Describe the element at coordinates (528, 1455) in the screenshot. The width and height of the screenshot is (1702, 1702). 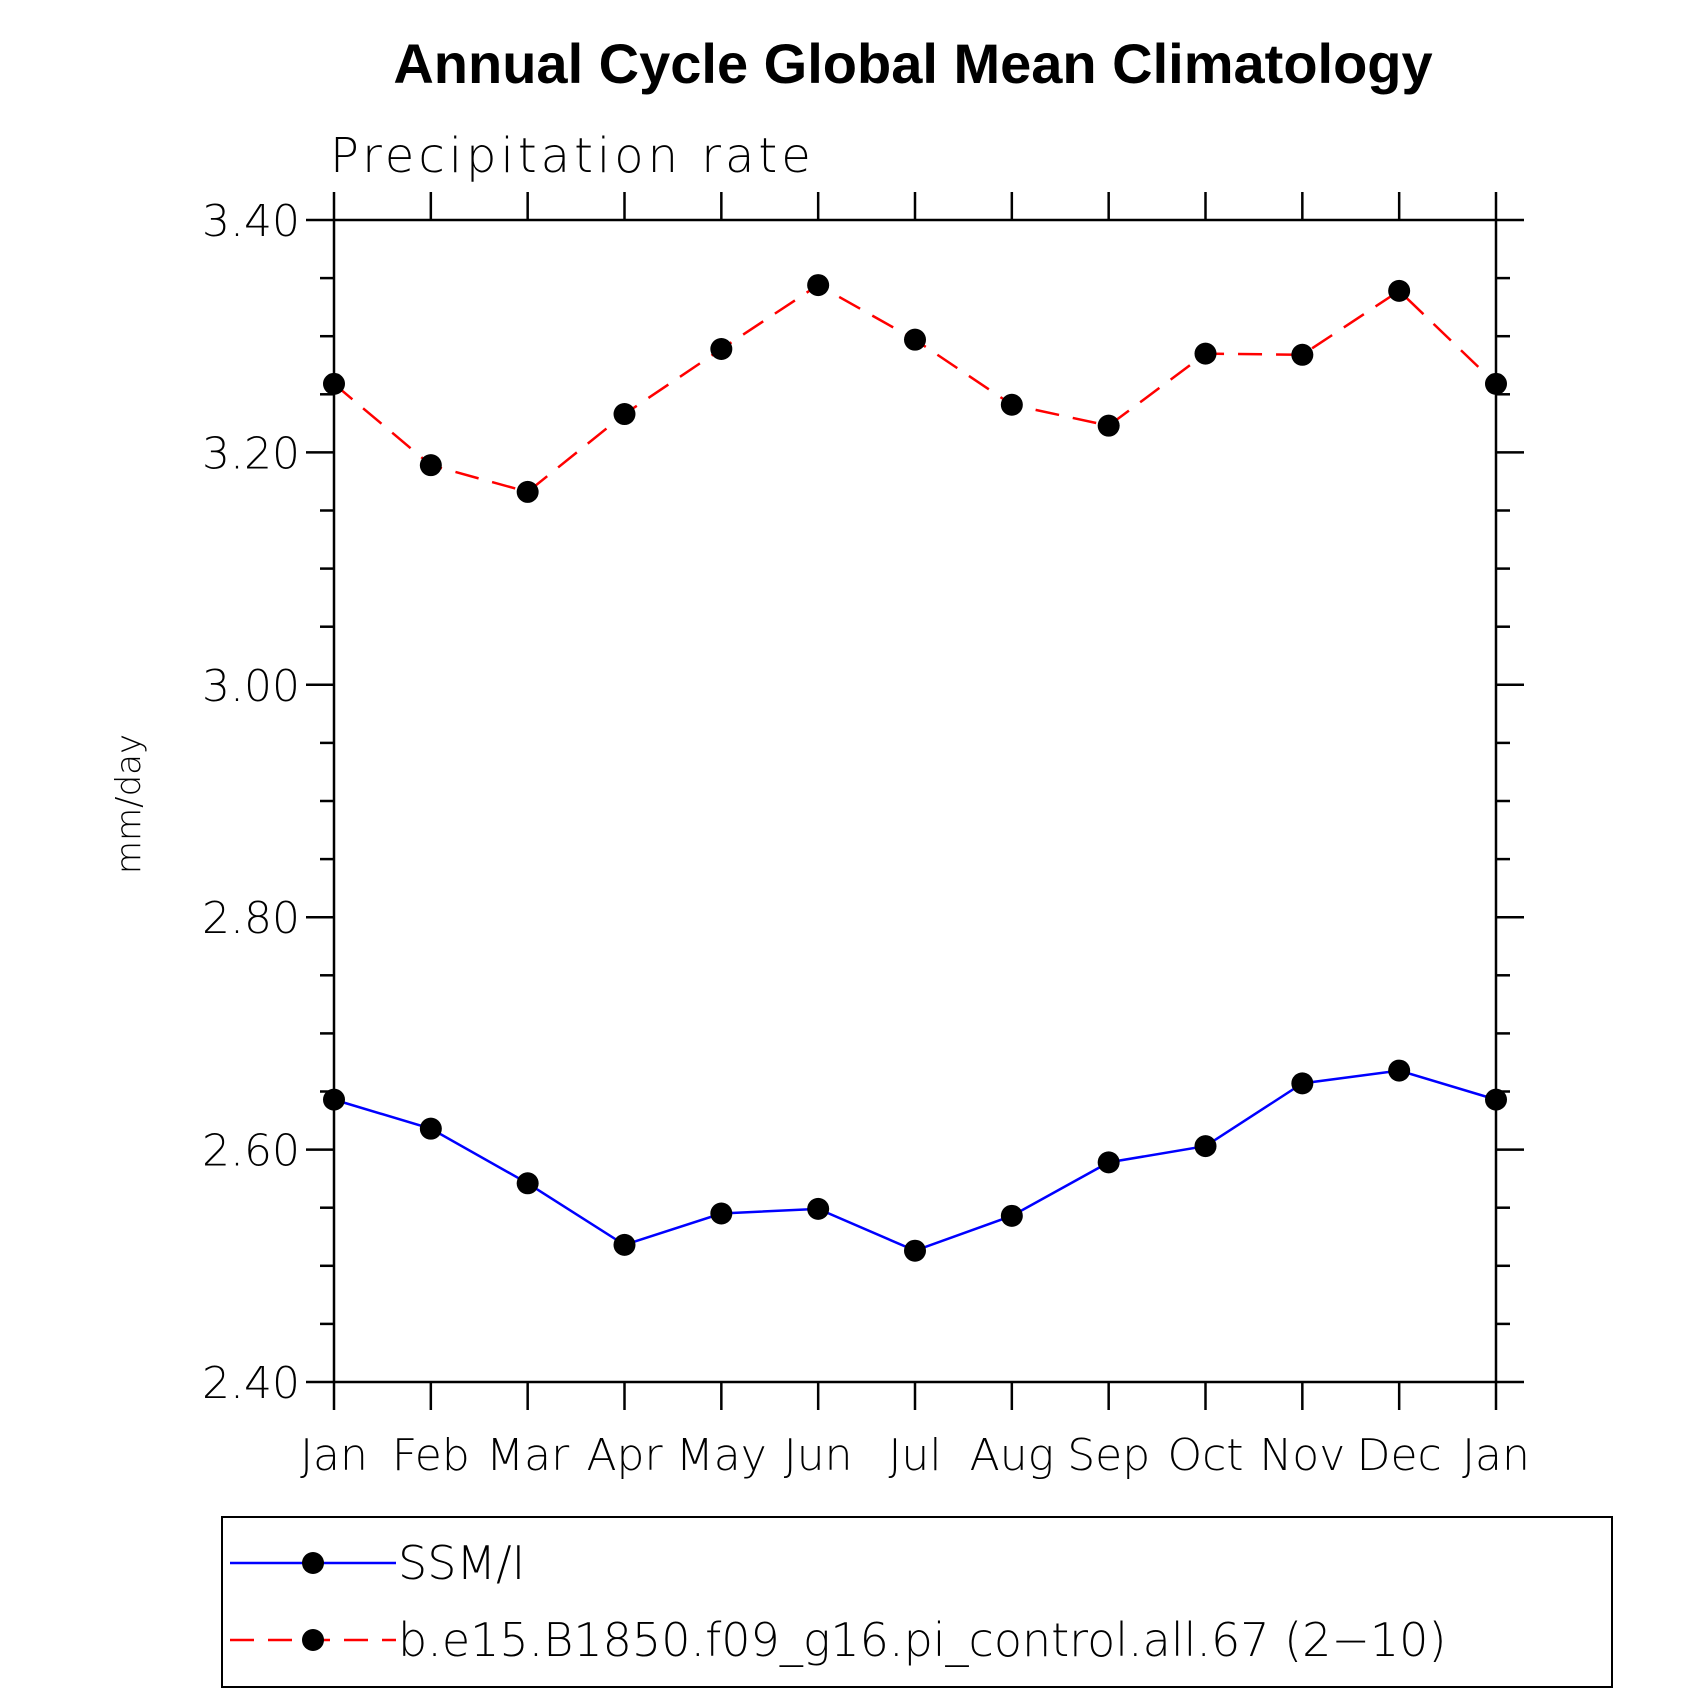
I see `x-tick-label: Mar` at that location.